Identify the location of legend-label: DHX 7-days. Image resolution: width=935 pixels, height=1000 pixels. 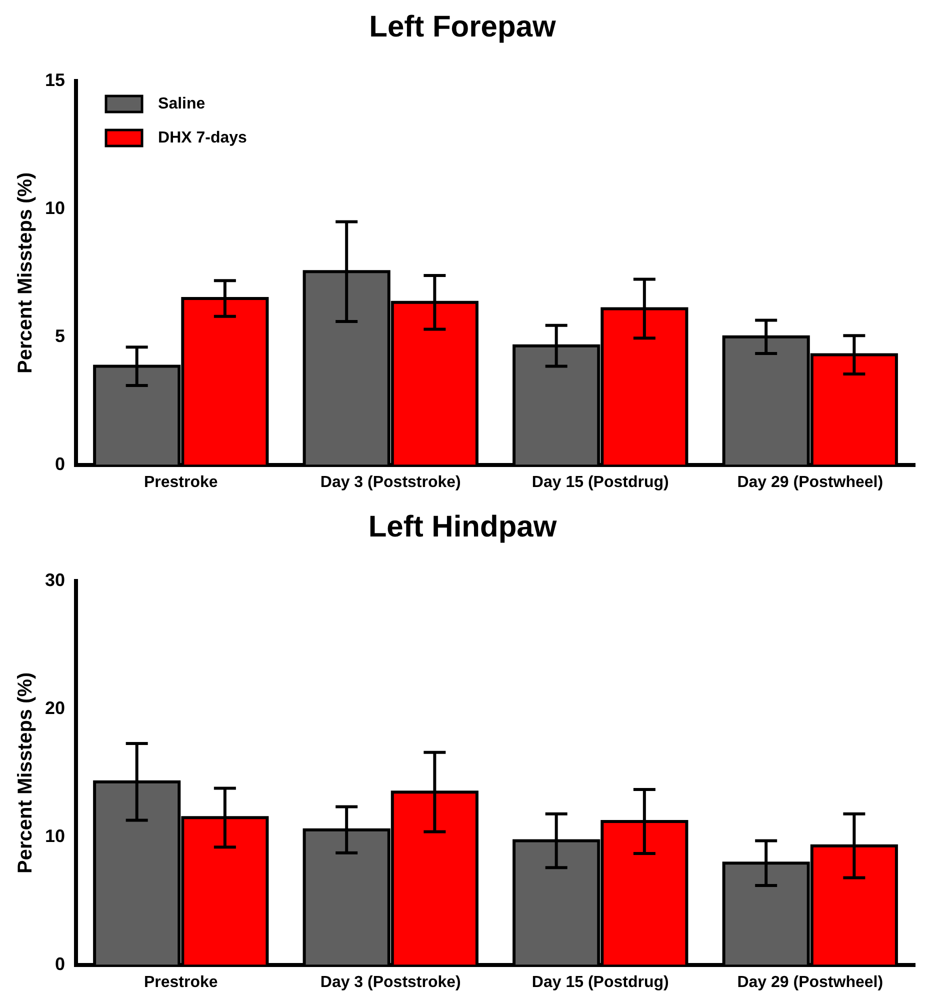
(203, 137).